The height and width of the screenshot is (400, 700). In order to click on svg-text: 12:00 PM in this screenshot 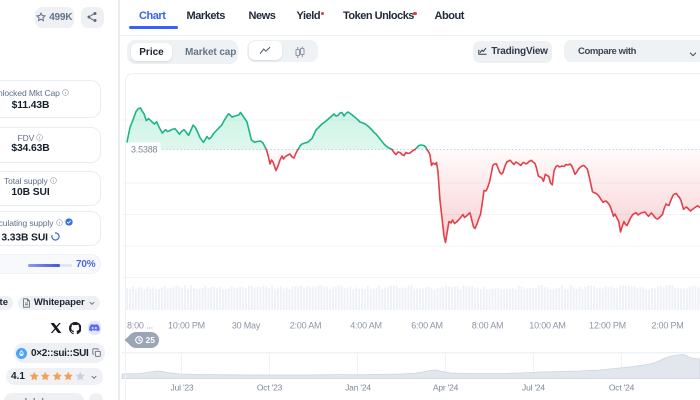, I will do `click(607, 326)`.